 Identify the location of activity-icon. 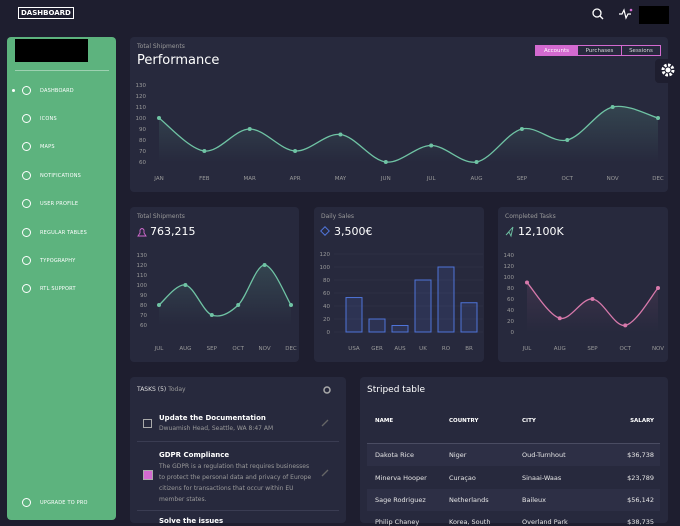
(625, 14).